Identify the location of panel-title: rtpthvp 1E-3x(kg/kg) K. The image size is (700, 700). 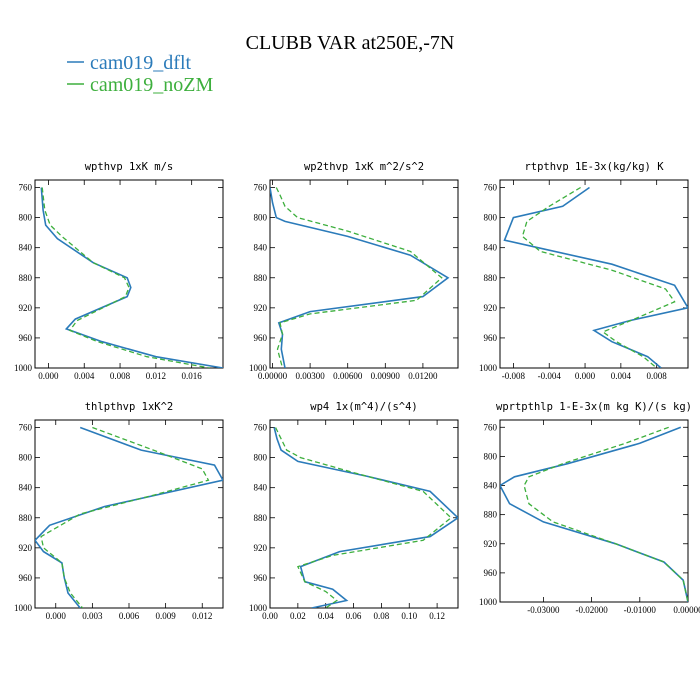
(594, 167).